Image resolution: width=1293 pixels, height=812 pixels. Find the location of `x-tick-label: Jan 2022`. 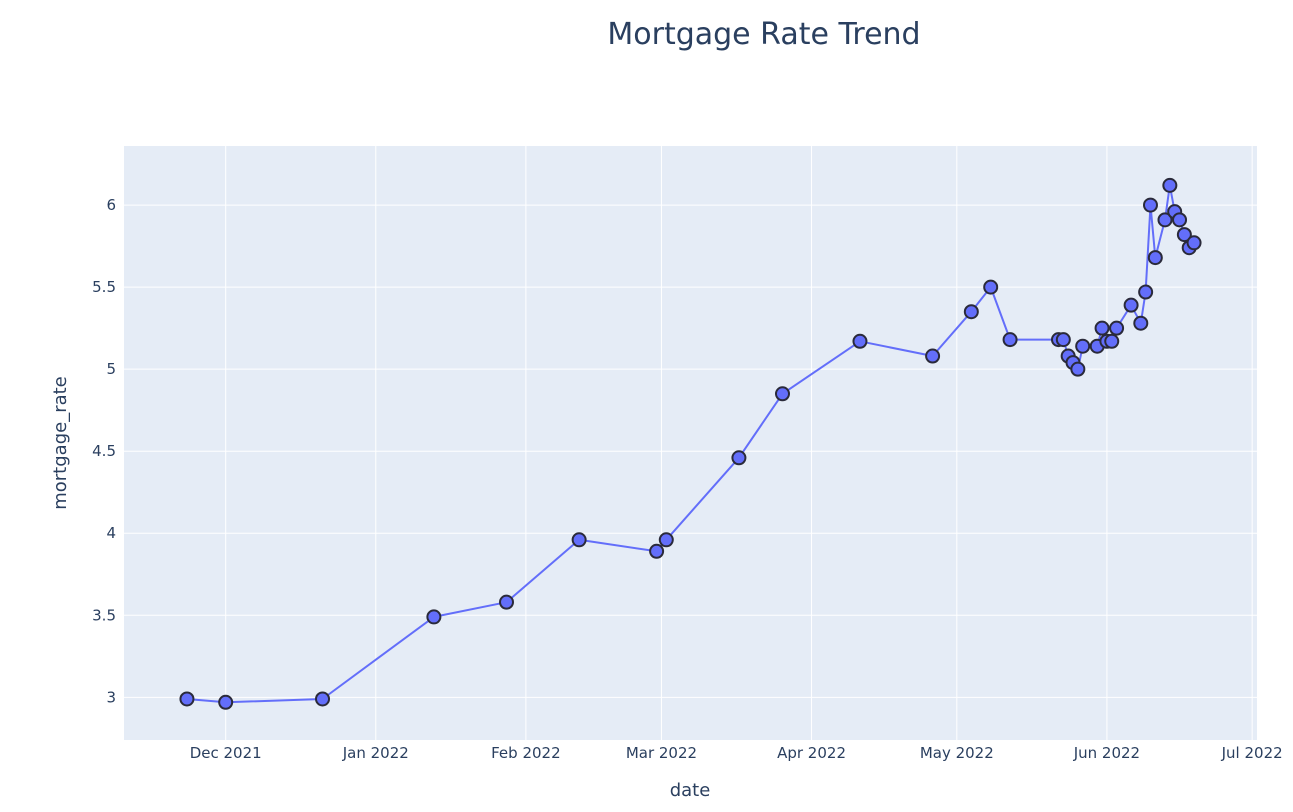

x-tick-label: Jan 2022 is located at coordinates (375, 753).